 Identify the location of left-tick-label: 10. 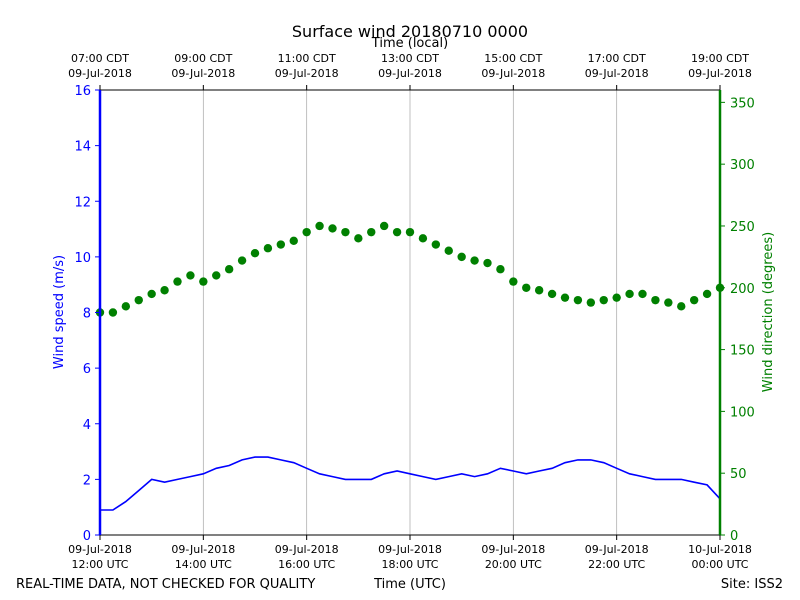
(82, 258).